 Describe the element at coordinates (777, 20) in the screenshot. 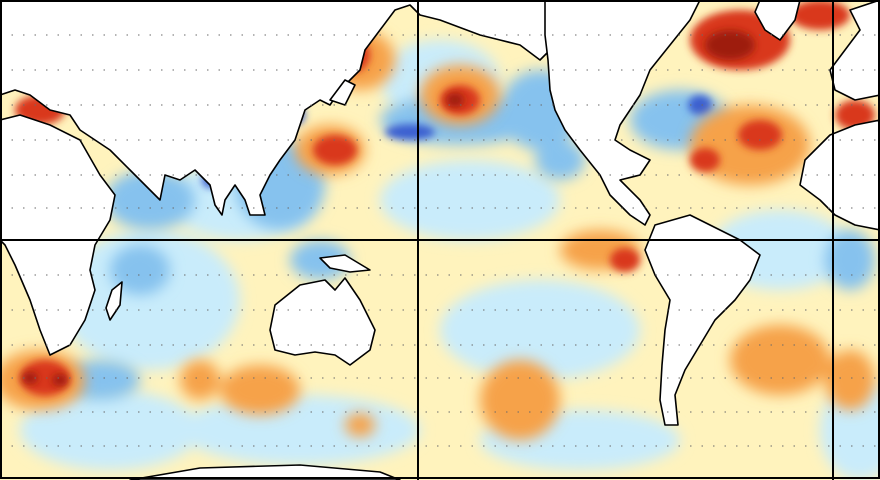

I see `greenland` at that location.